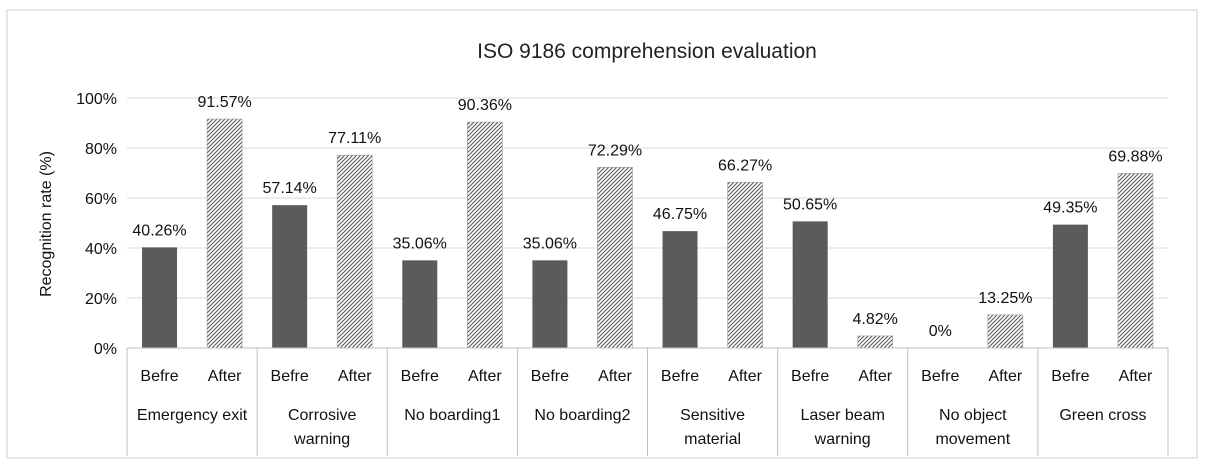  What do you see at coordinates (101, 299) in the screenshot?
I see `y-tick-label: 20%` at bounding box center [101, 299].